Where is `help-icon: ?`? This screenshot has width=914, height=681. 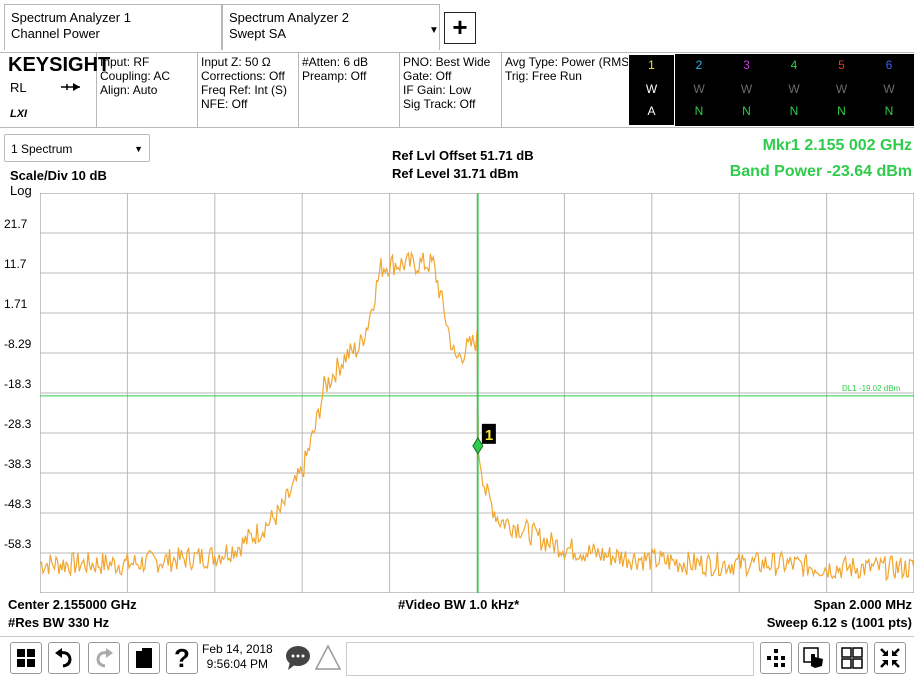 help-icon: ? is located at coordinates (182, 657).